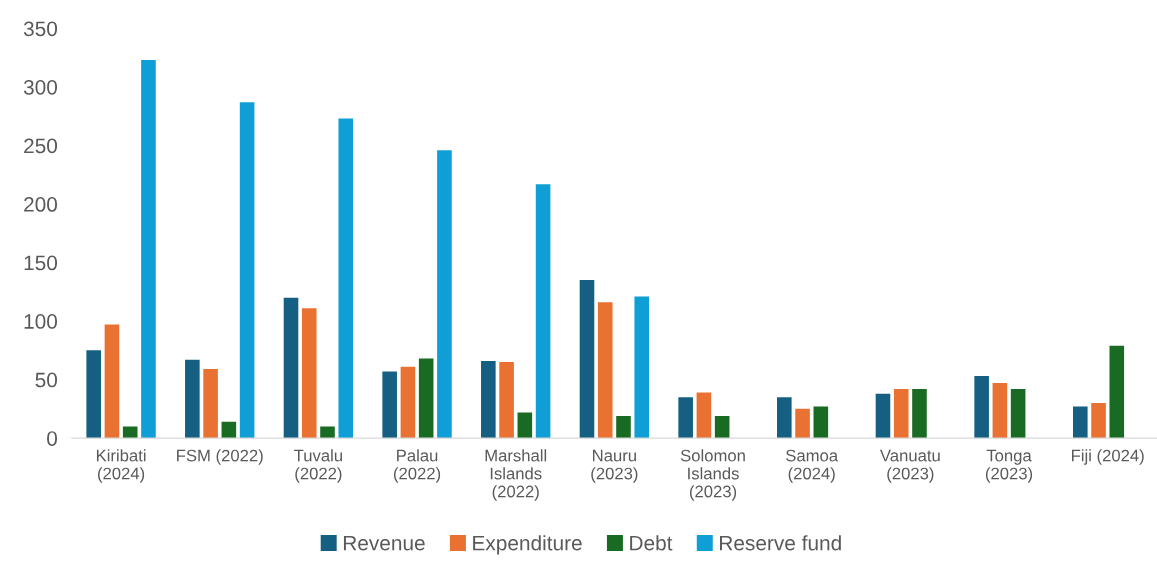 The image size is (1157, 569). I want to click on x-tick-label: Samoa (2024), so click(812, 466).